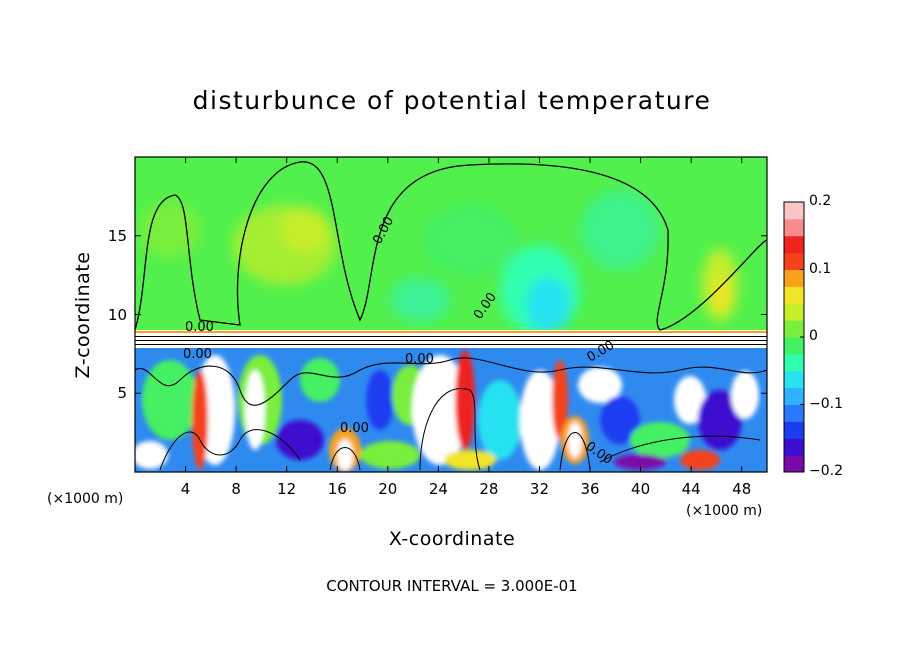 Image resolution: width=904 pixels, height=654 pixels. Describe the element at coordinates (122, 393) in the screenshot. I see `y-tick-label: 5` at that location.